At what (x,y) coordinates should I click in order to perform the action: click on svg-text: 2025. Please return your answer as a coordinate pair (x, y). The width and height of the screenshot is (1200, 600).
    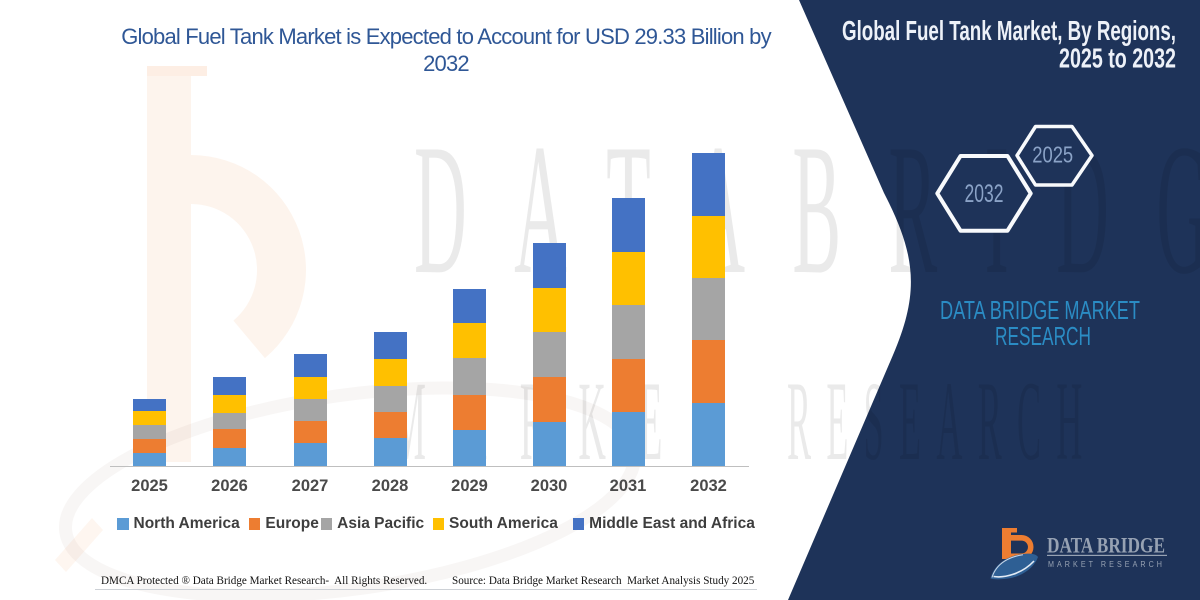
    Looking at the image, I should click on (1052, 155).